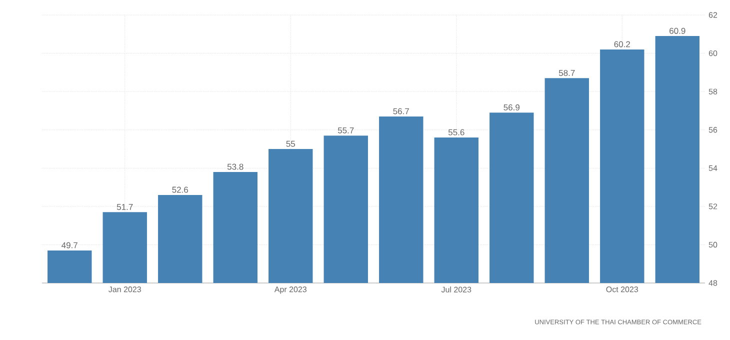 The image size is (730, 340). Describe the element at coordinates (678, 31) in the screenshot. I see `data-label: 60.9` at that location.